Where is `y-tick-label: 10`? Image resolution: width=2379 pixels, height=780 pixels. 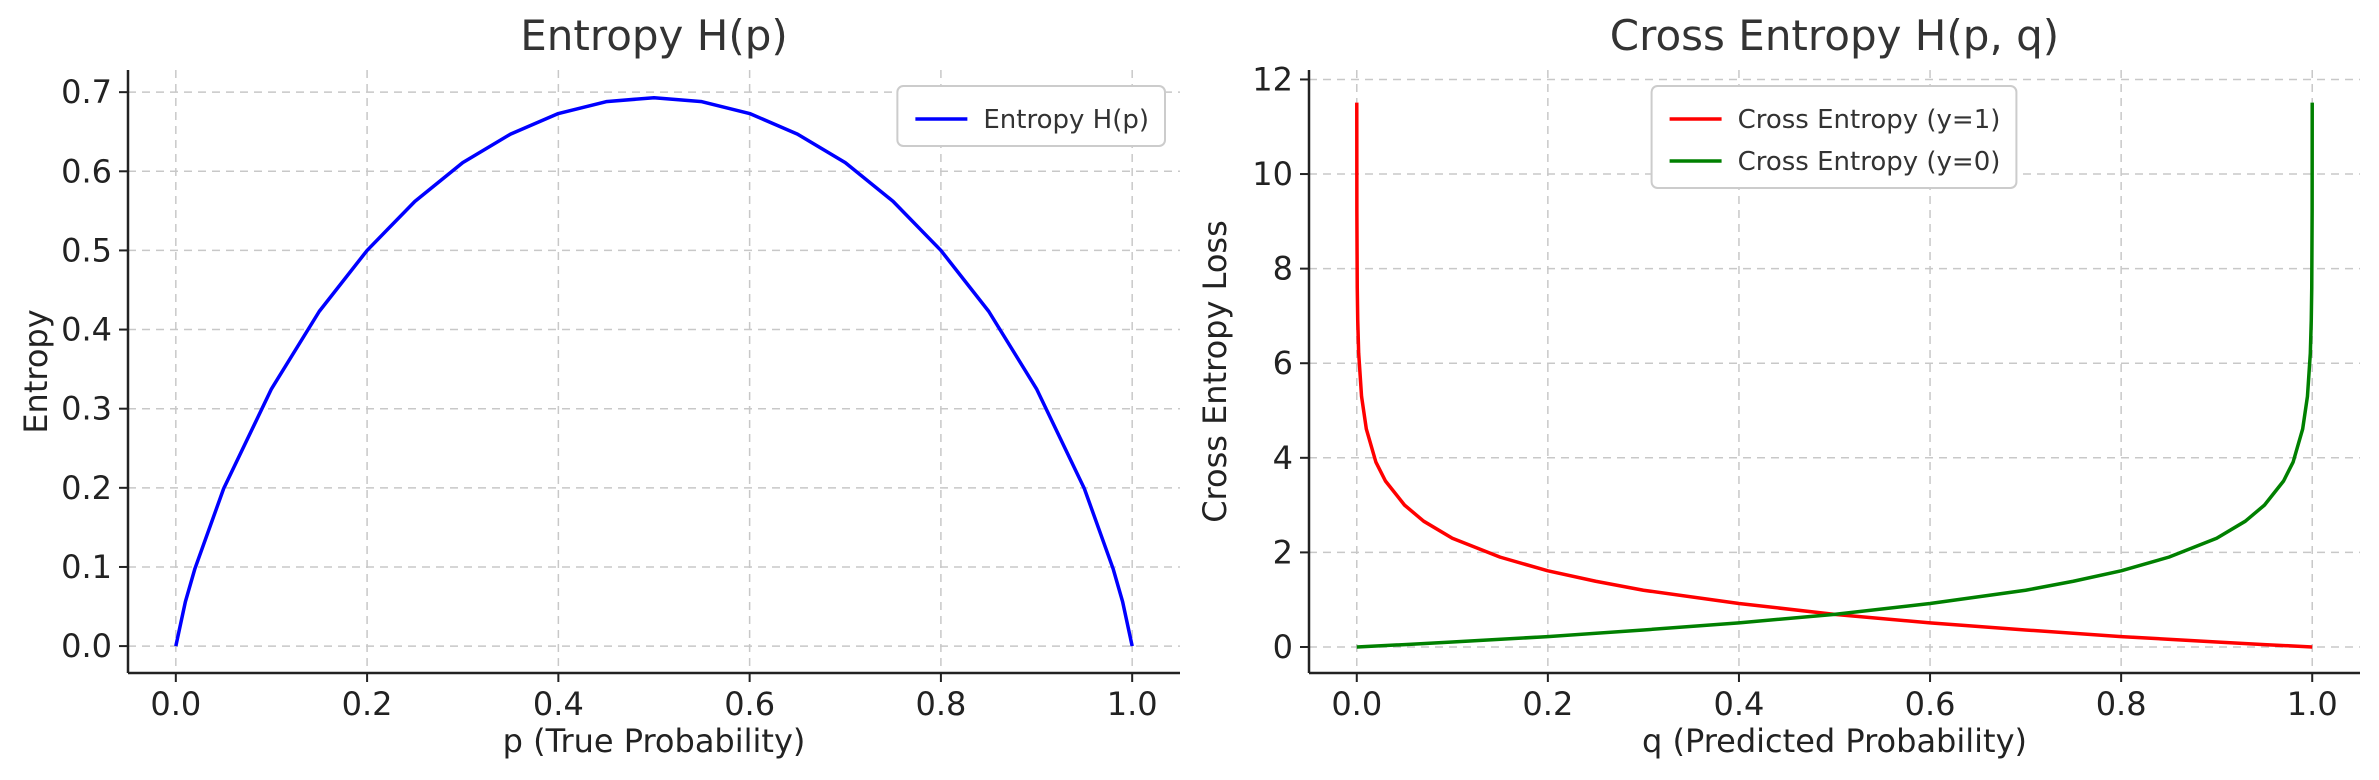 y-tick-label: 10 is located at coordinates (1272, 174).